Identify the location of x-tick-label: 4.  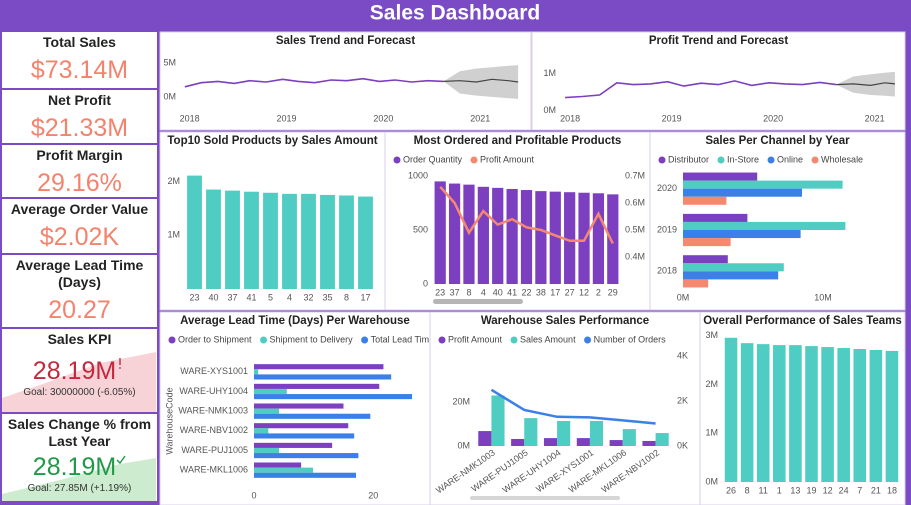
(289, 297).